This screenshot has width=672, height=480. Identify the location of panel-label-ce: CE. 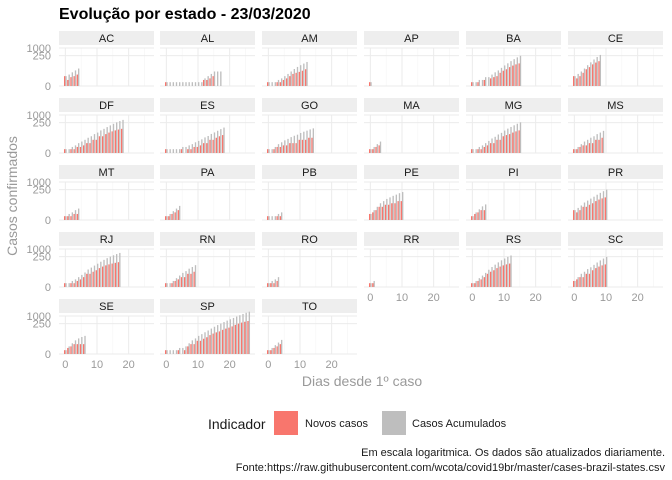
(615, 39).